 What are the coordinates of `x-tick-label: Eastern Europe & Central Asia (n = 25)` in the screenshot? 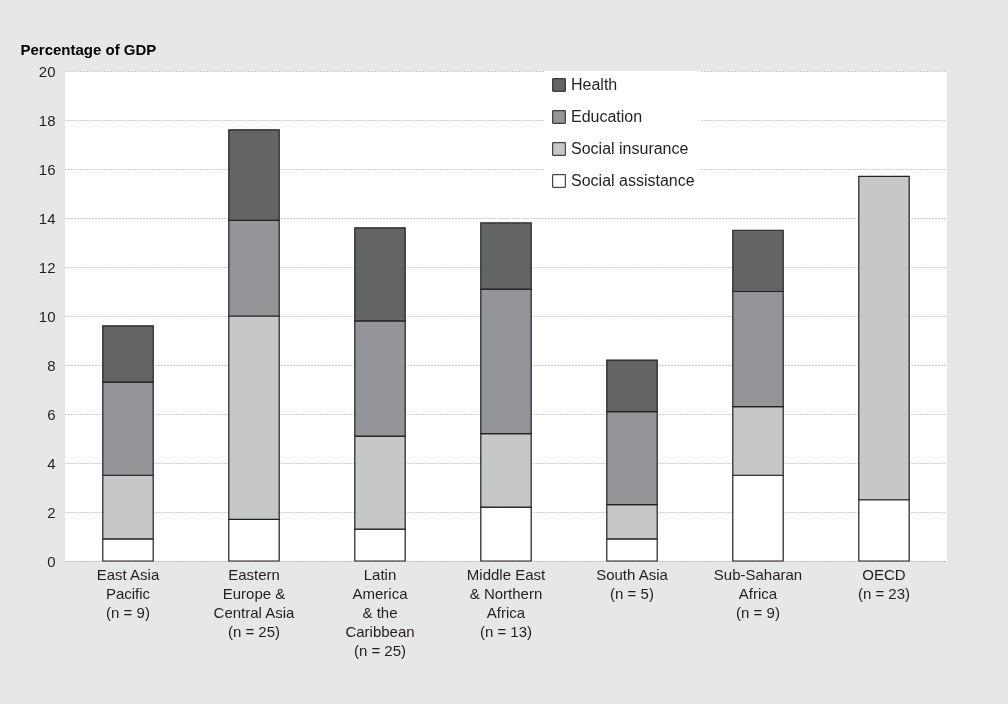 It's located at (254, 602).